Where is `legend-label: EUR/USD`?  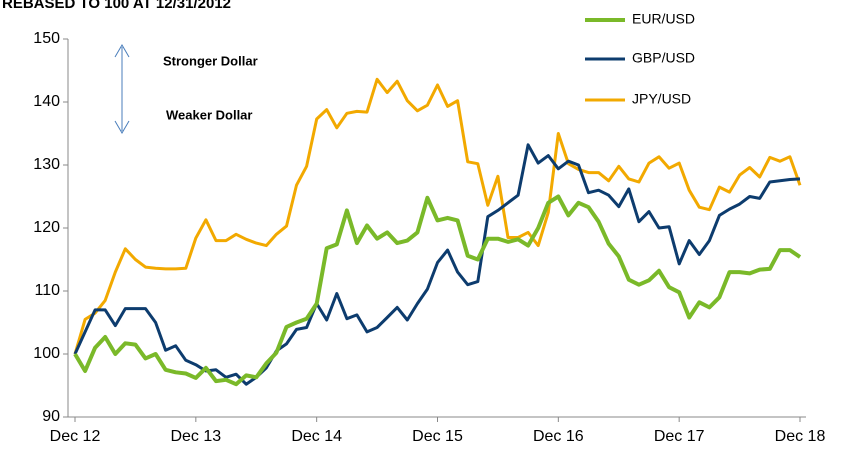 legend-label: EUR/USD is located at coordinates (663, 19).